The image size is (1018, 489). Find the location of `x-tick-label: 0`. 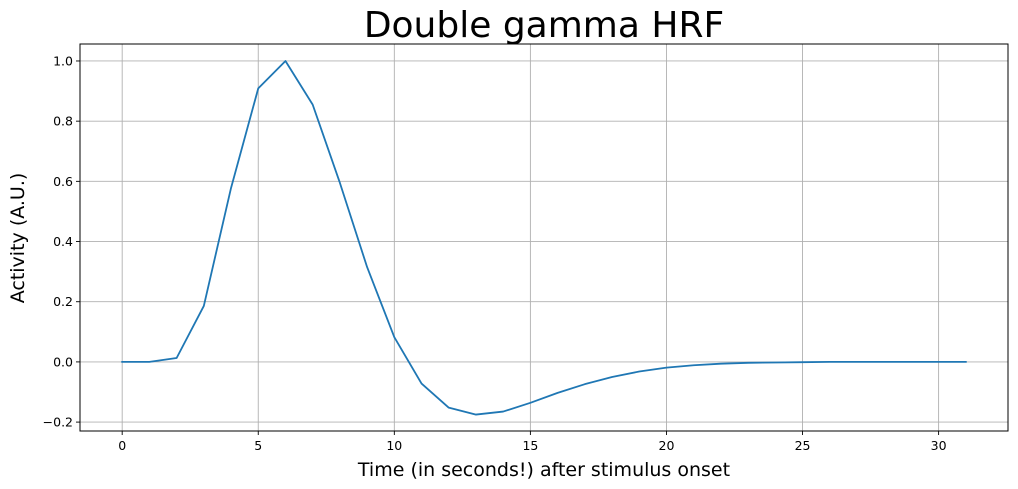

x-tick-label: 0 is located at coordinates (122, 445).